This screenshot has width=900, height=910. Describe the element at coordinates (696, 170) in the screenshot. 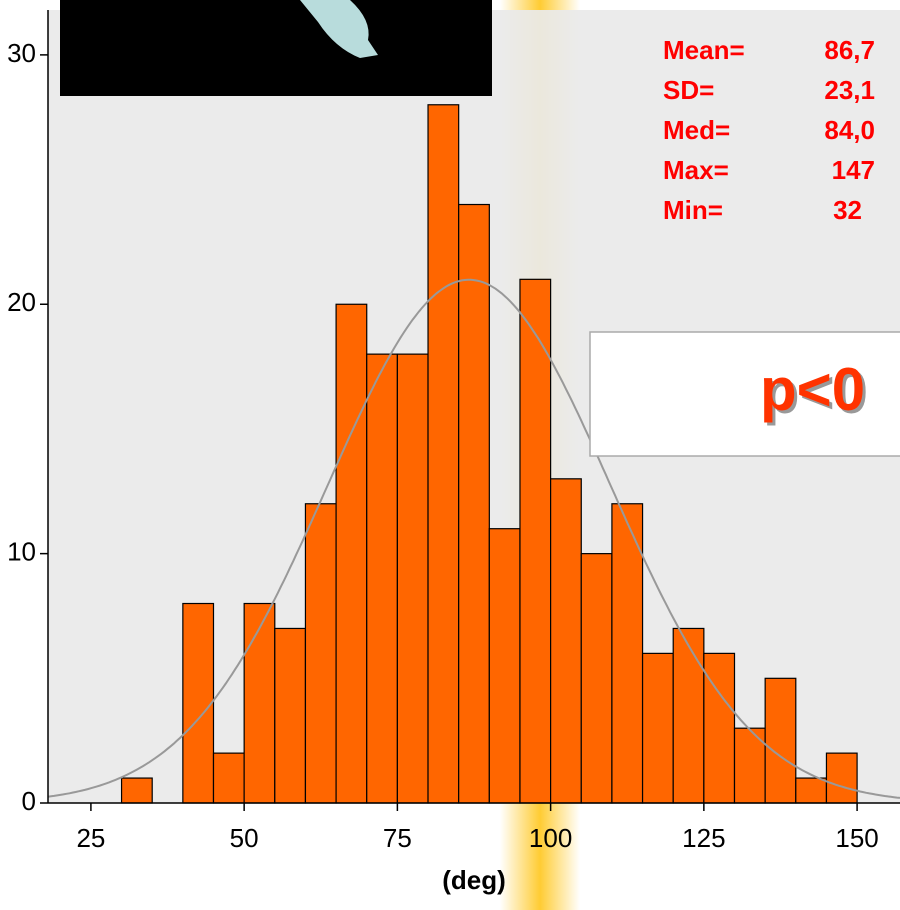

I see `stat-label: Max=` at that location.